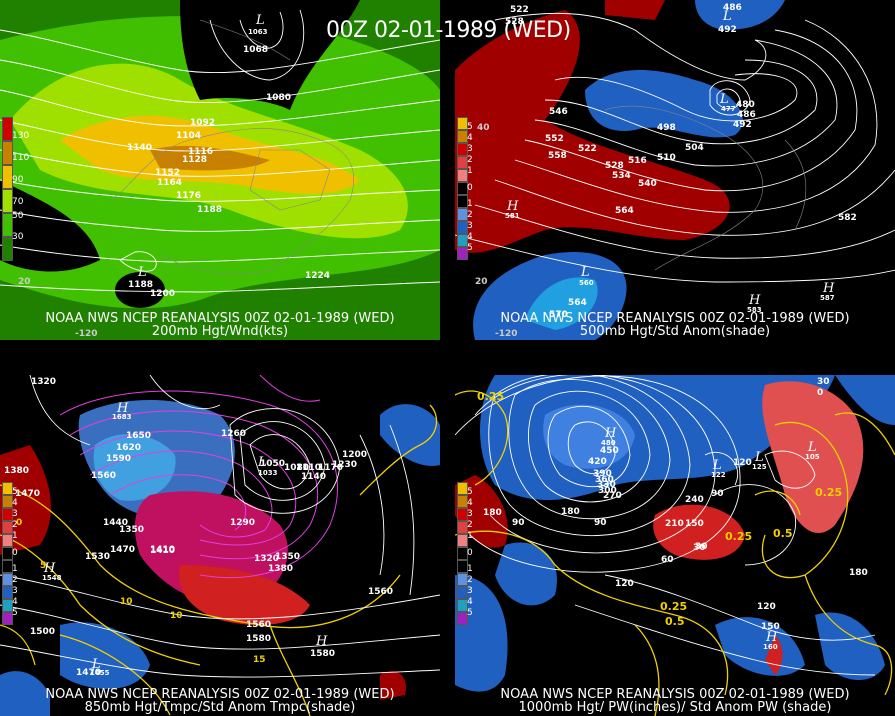 The image size is (895, 716). What do you see at coordinates (97, 557) in the screenshot?
I see `contour-label: 1530` at bounding box center [97, 557].